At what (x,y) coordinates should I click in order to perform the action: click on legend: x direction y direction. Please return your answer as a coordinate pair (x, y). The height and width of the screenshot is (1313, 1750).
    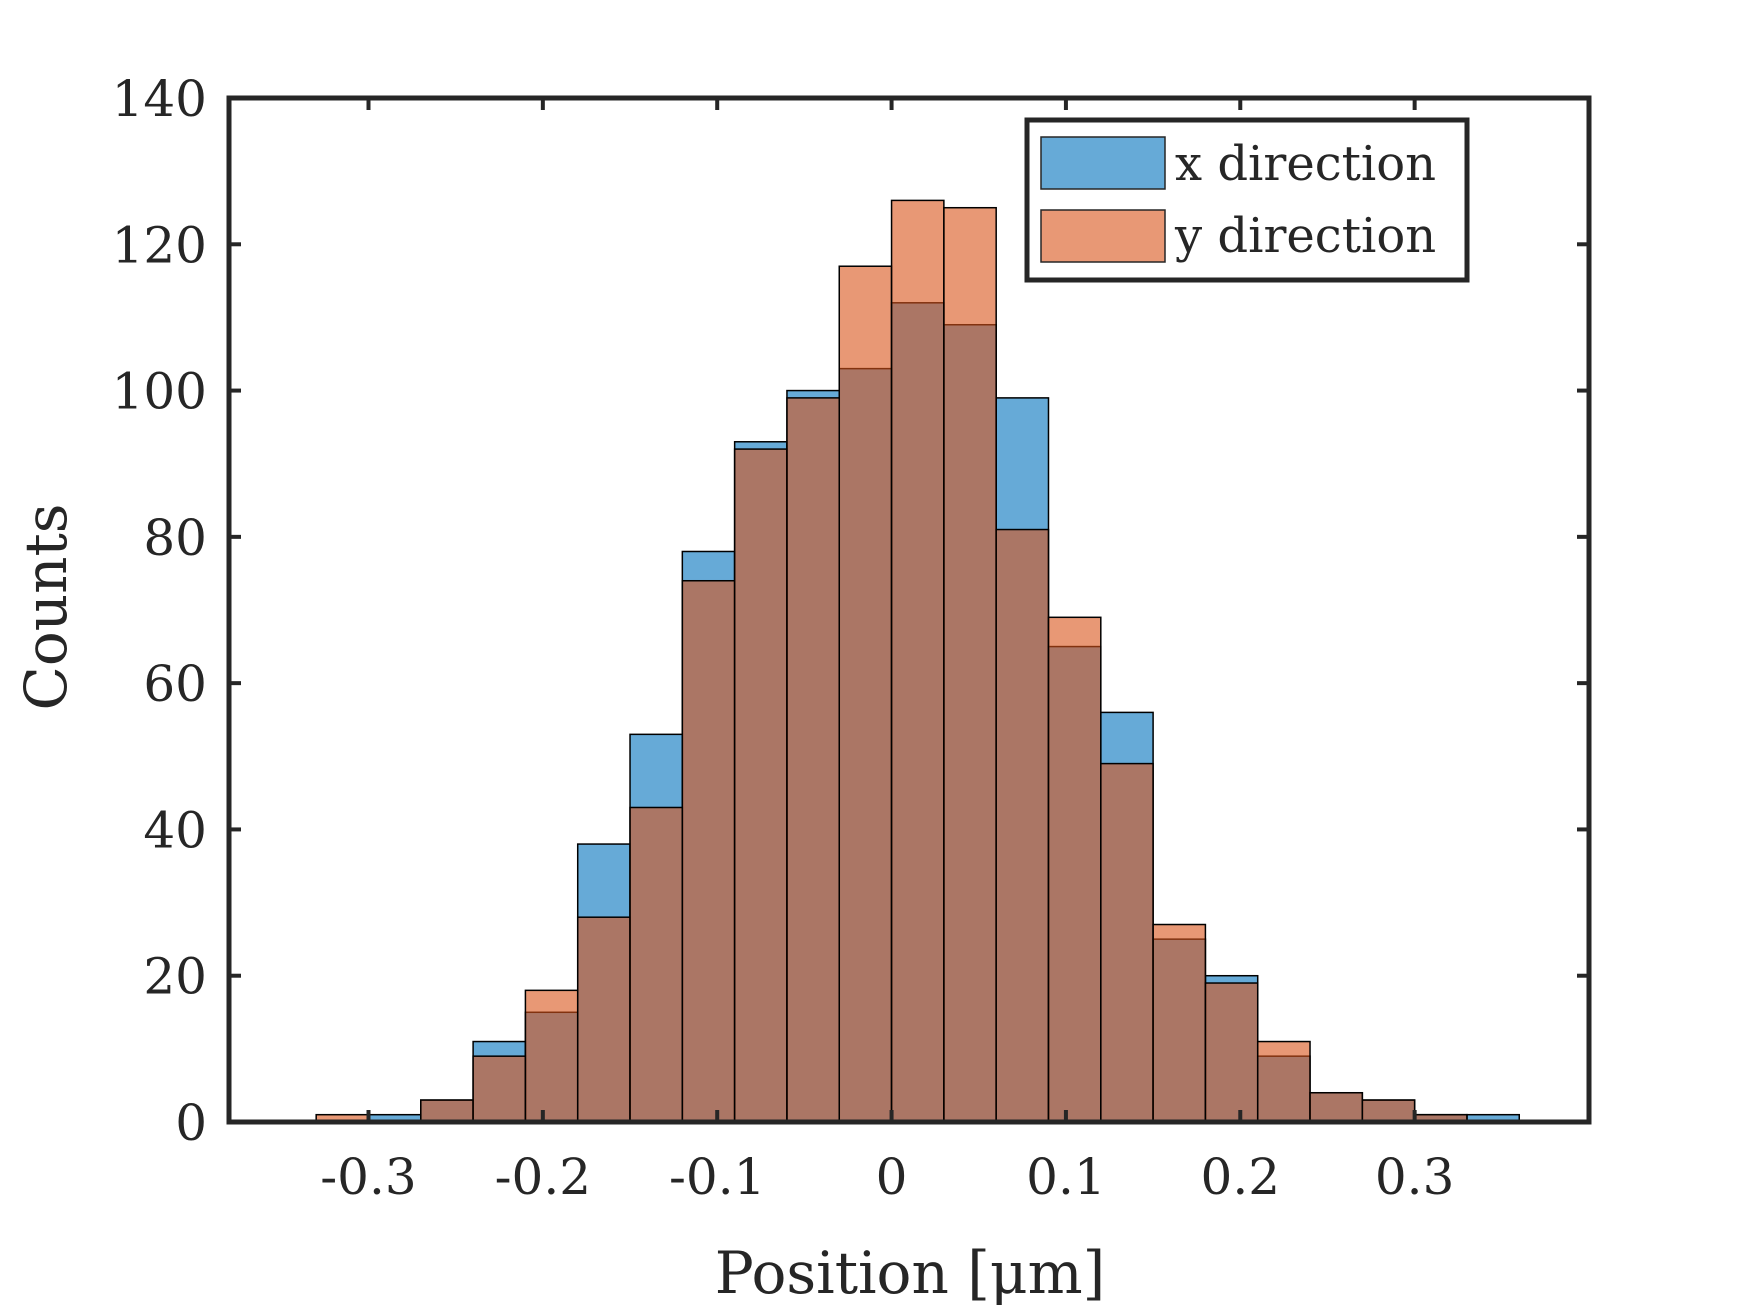
    Looking at the image, I should click on (1247, 200).